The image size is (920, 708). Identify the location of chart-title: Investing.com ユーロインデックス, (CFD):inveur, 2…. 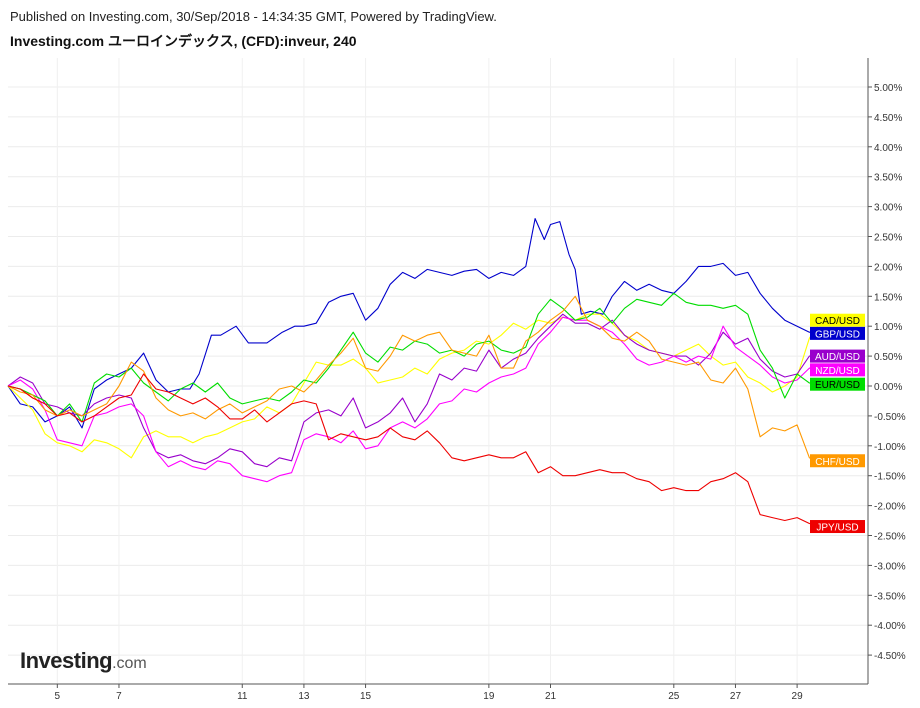
(183, 41).